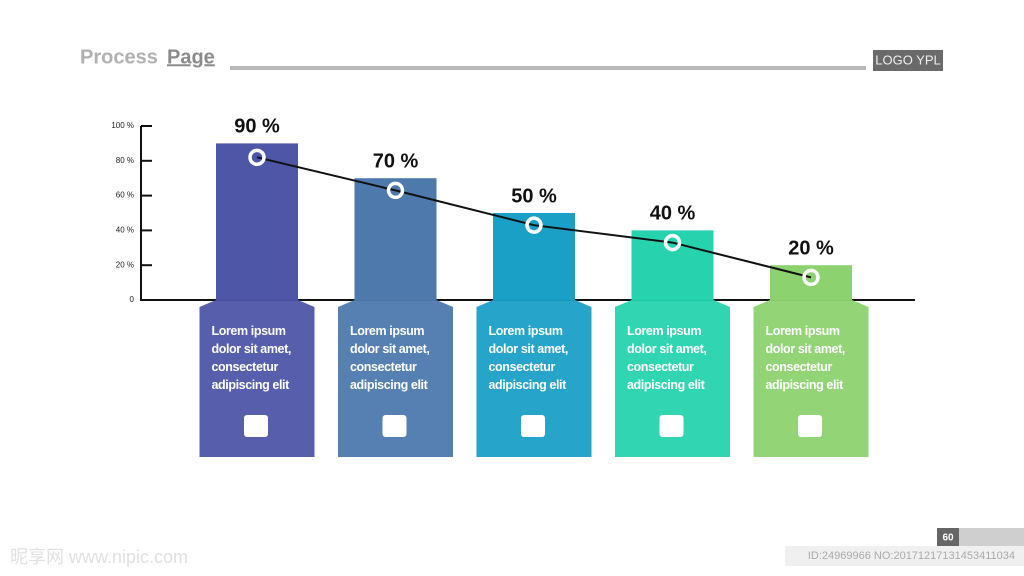 The width and height of the screenshot is (1024, 576). What do you see at coordinates (125, 230) in the screenshot?
I see `y-tick-label: 40 %` at bounding box center [125, 230].